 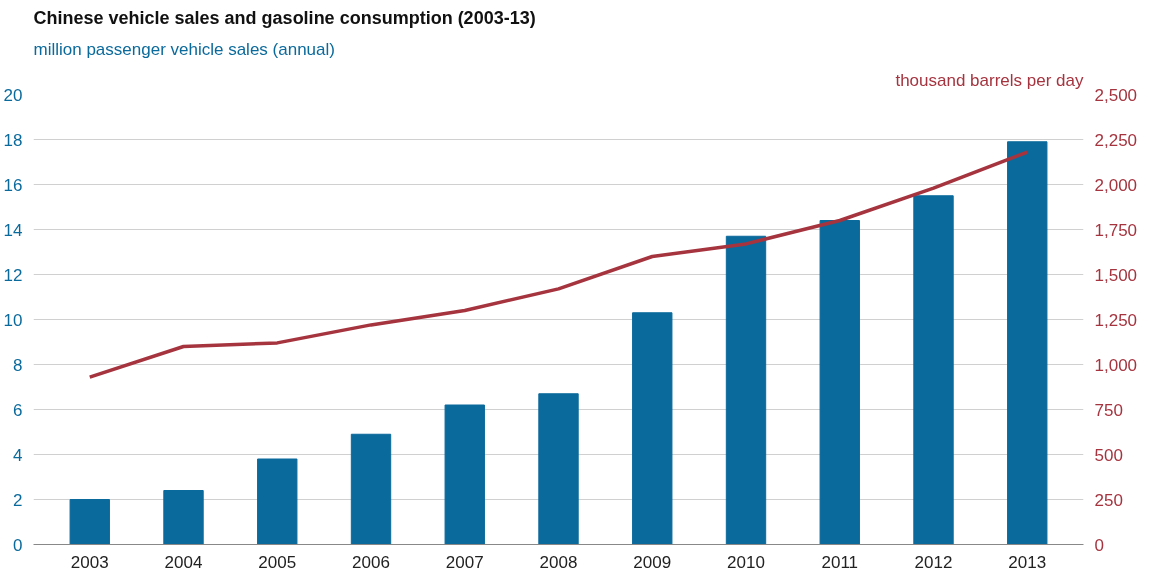 What do you see at coordinates (13, 185) in the screenshot?
I see `y-tick-label: 16` at bounding box center [13, 185].